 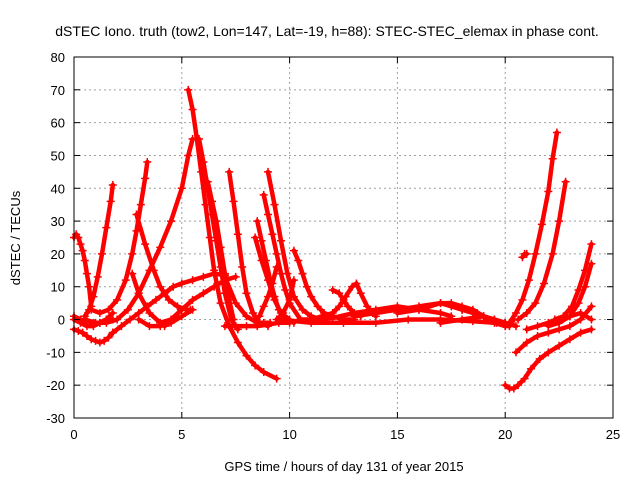 What do you see at coordinates (505, 434) in the screenshot?
I see `x-tick-label: 20` at bounding box center [505, 434].